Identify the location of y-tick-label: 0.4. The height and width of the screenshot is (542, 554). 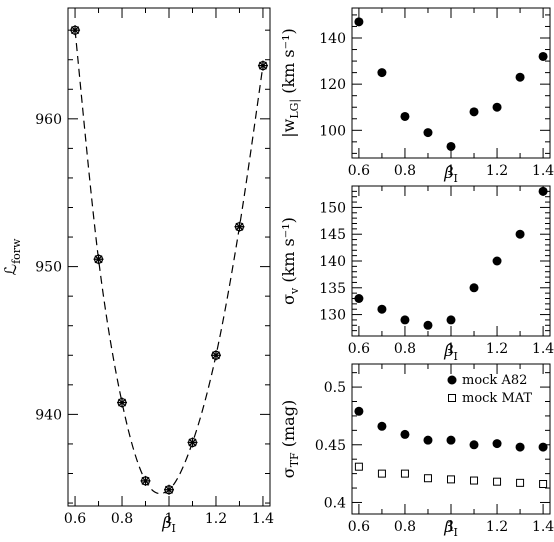
(335, 503).